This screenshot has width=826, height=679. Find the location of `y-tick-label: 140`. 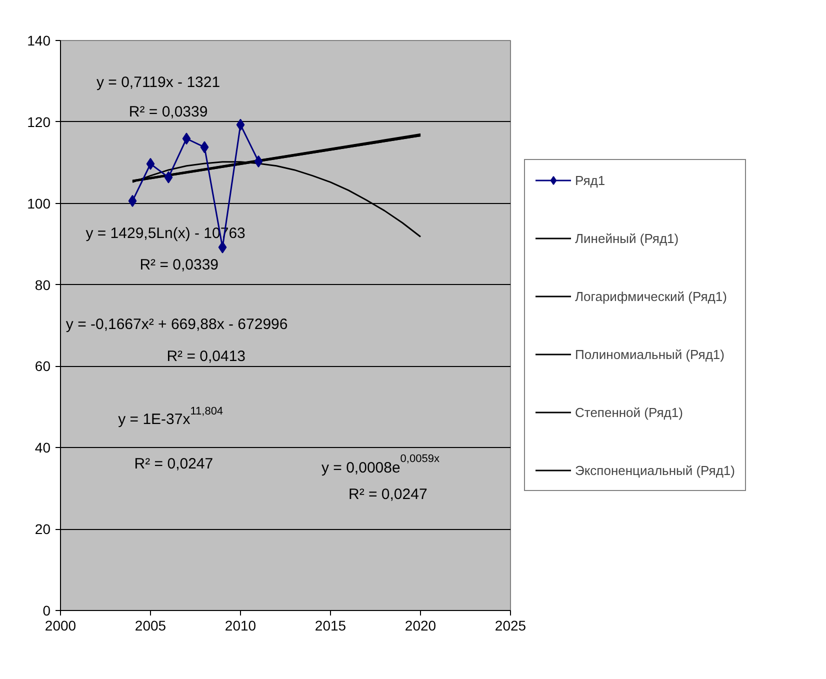

y-tick-label: 140 is located at coordinates (39, 40).